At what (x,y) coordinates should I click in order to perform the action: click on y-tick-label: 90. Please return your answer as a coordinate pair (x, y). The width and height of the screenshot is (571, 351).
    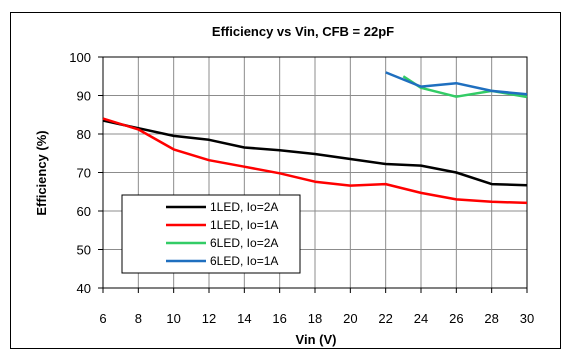
    Looking at the image, I should click on (84, 96).